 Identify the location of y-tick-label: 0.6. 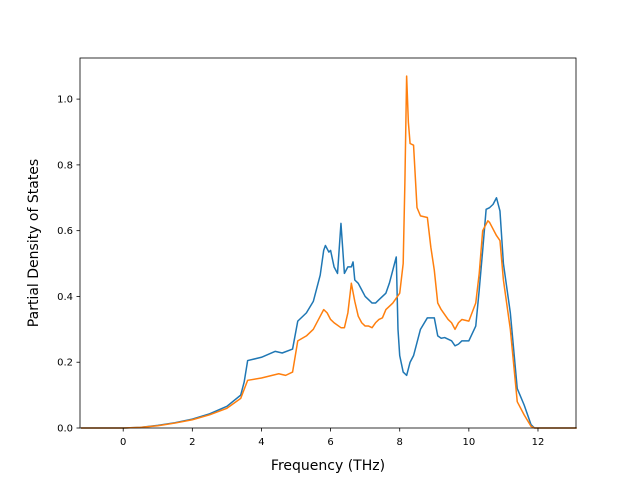
(65, 231).